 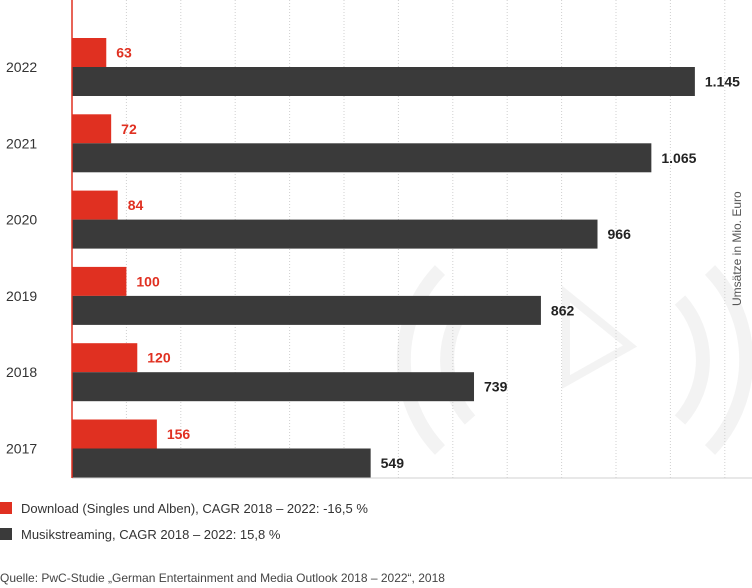 I want to click on streaming-value-label-2017: 549, so click(x=393, y=463).